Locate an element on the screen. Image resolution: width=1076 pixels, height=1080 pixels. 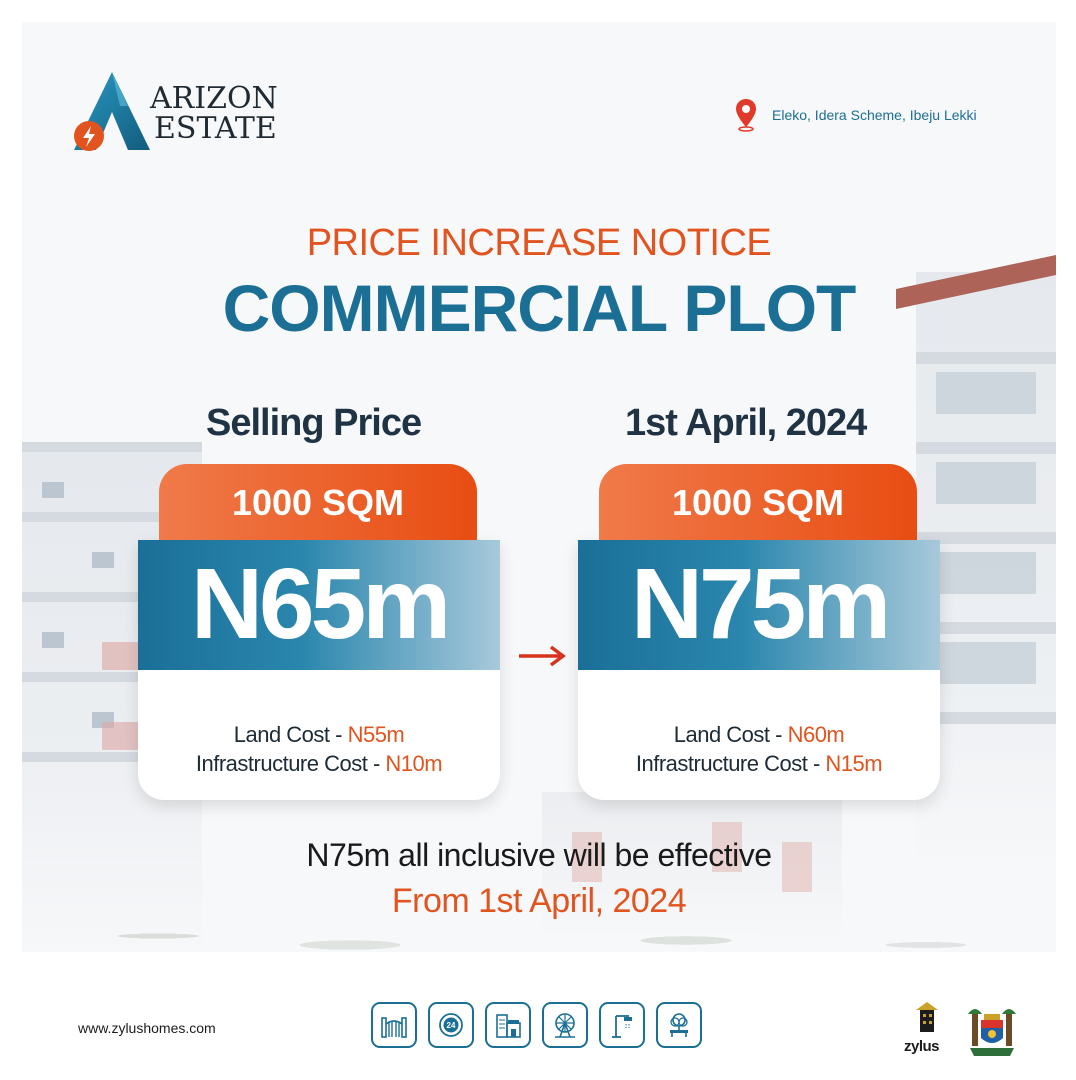
park-icon is located at coordinates (679, 1025).